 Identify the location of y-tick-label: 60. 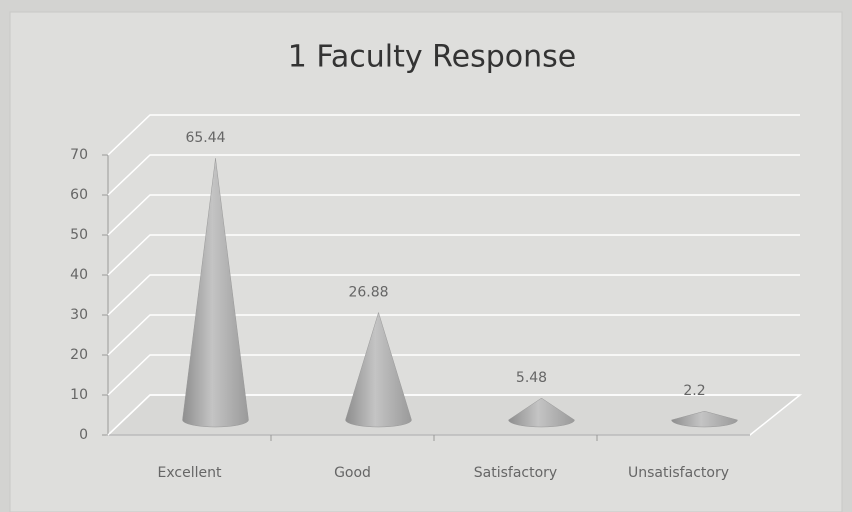
(79, 195).